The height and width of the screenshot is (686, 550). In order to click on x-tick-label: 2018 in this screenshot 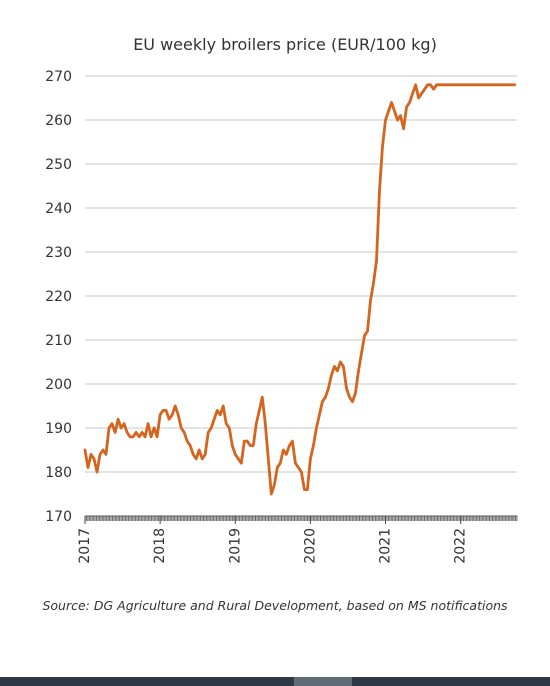, I will do `click(160, 546)`.